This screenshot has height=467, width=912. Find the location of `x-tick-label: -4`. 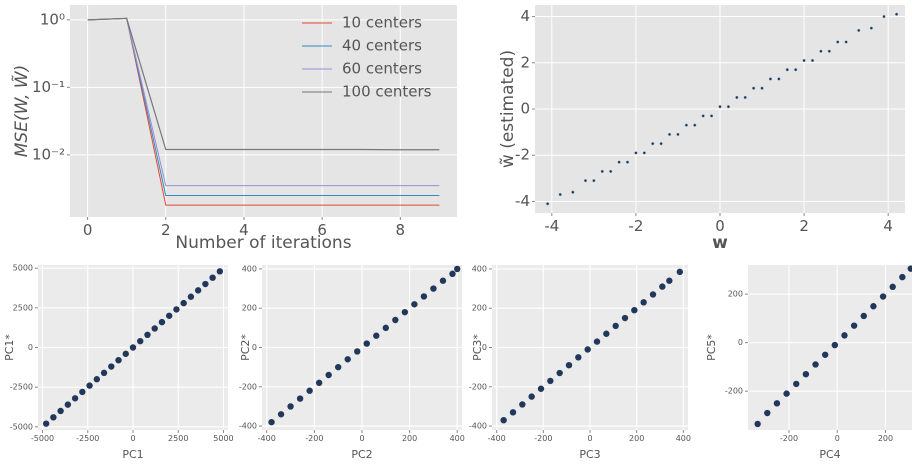

x-tick-label: -4 is located at coordinates (551, 226).